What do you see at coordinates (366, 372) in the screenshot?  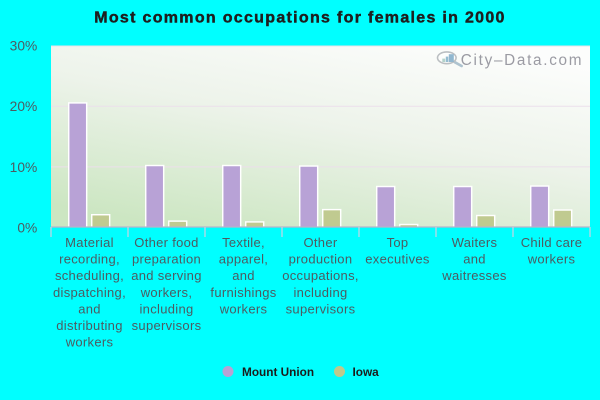 I see `svg-text: Iowa` at bounding box center [366, 372].